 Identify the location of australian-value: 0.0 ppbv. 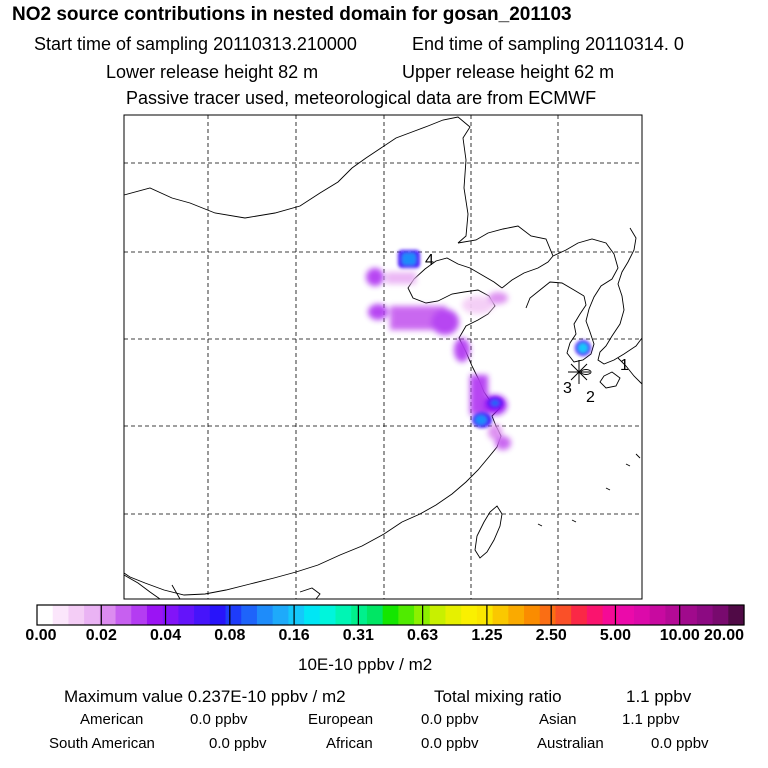
(680, 743).